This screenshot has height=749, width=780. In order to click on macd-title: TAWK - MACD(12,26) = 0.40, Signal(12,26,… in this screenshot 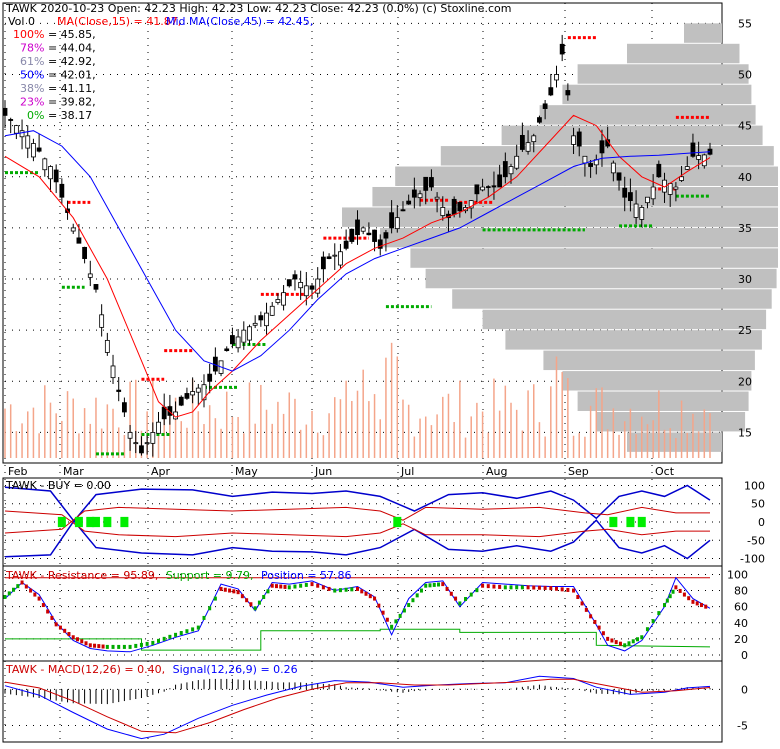, I will do `click(151, 669)`.